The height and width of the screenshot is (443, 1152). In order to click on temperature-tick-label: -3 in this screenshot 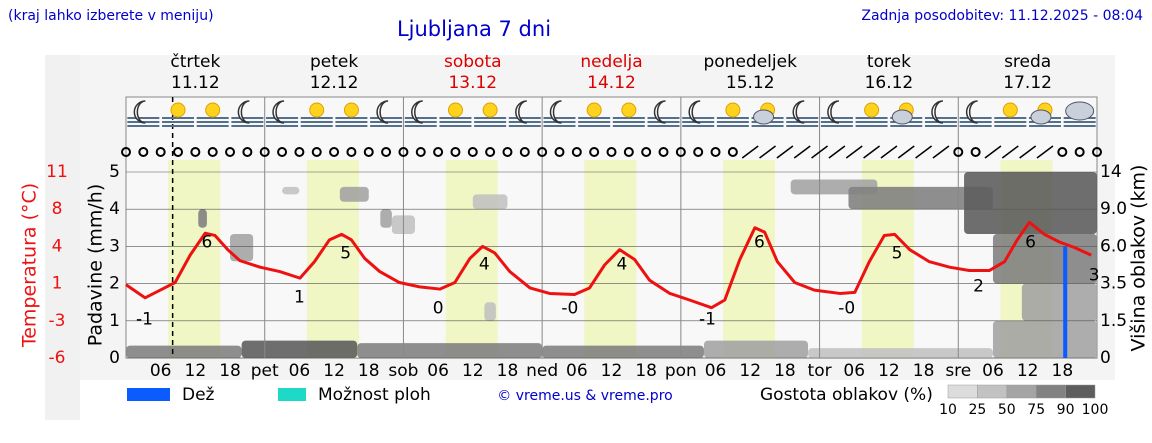, I will do `click(57, 321)`.